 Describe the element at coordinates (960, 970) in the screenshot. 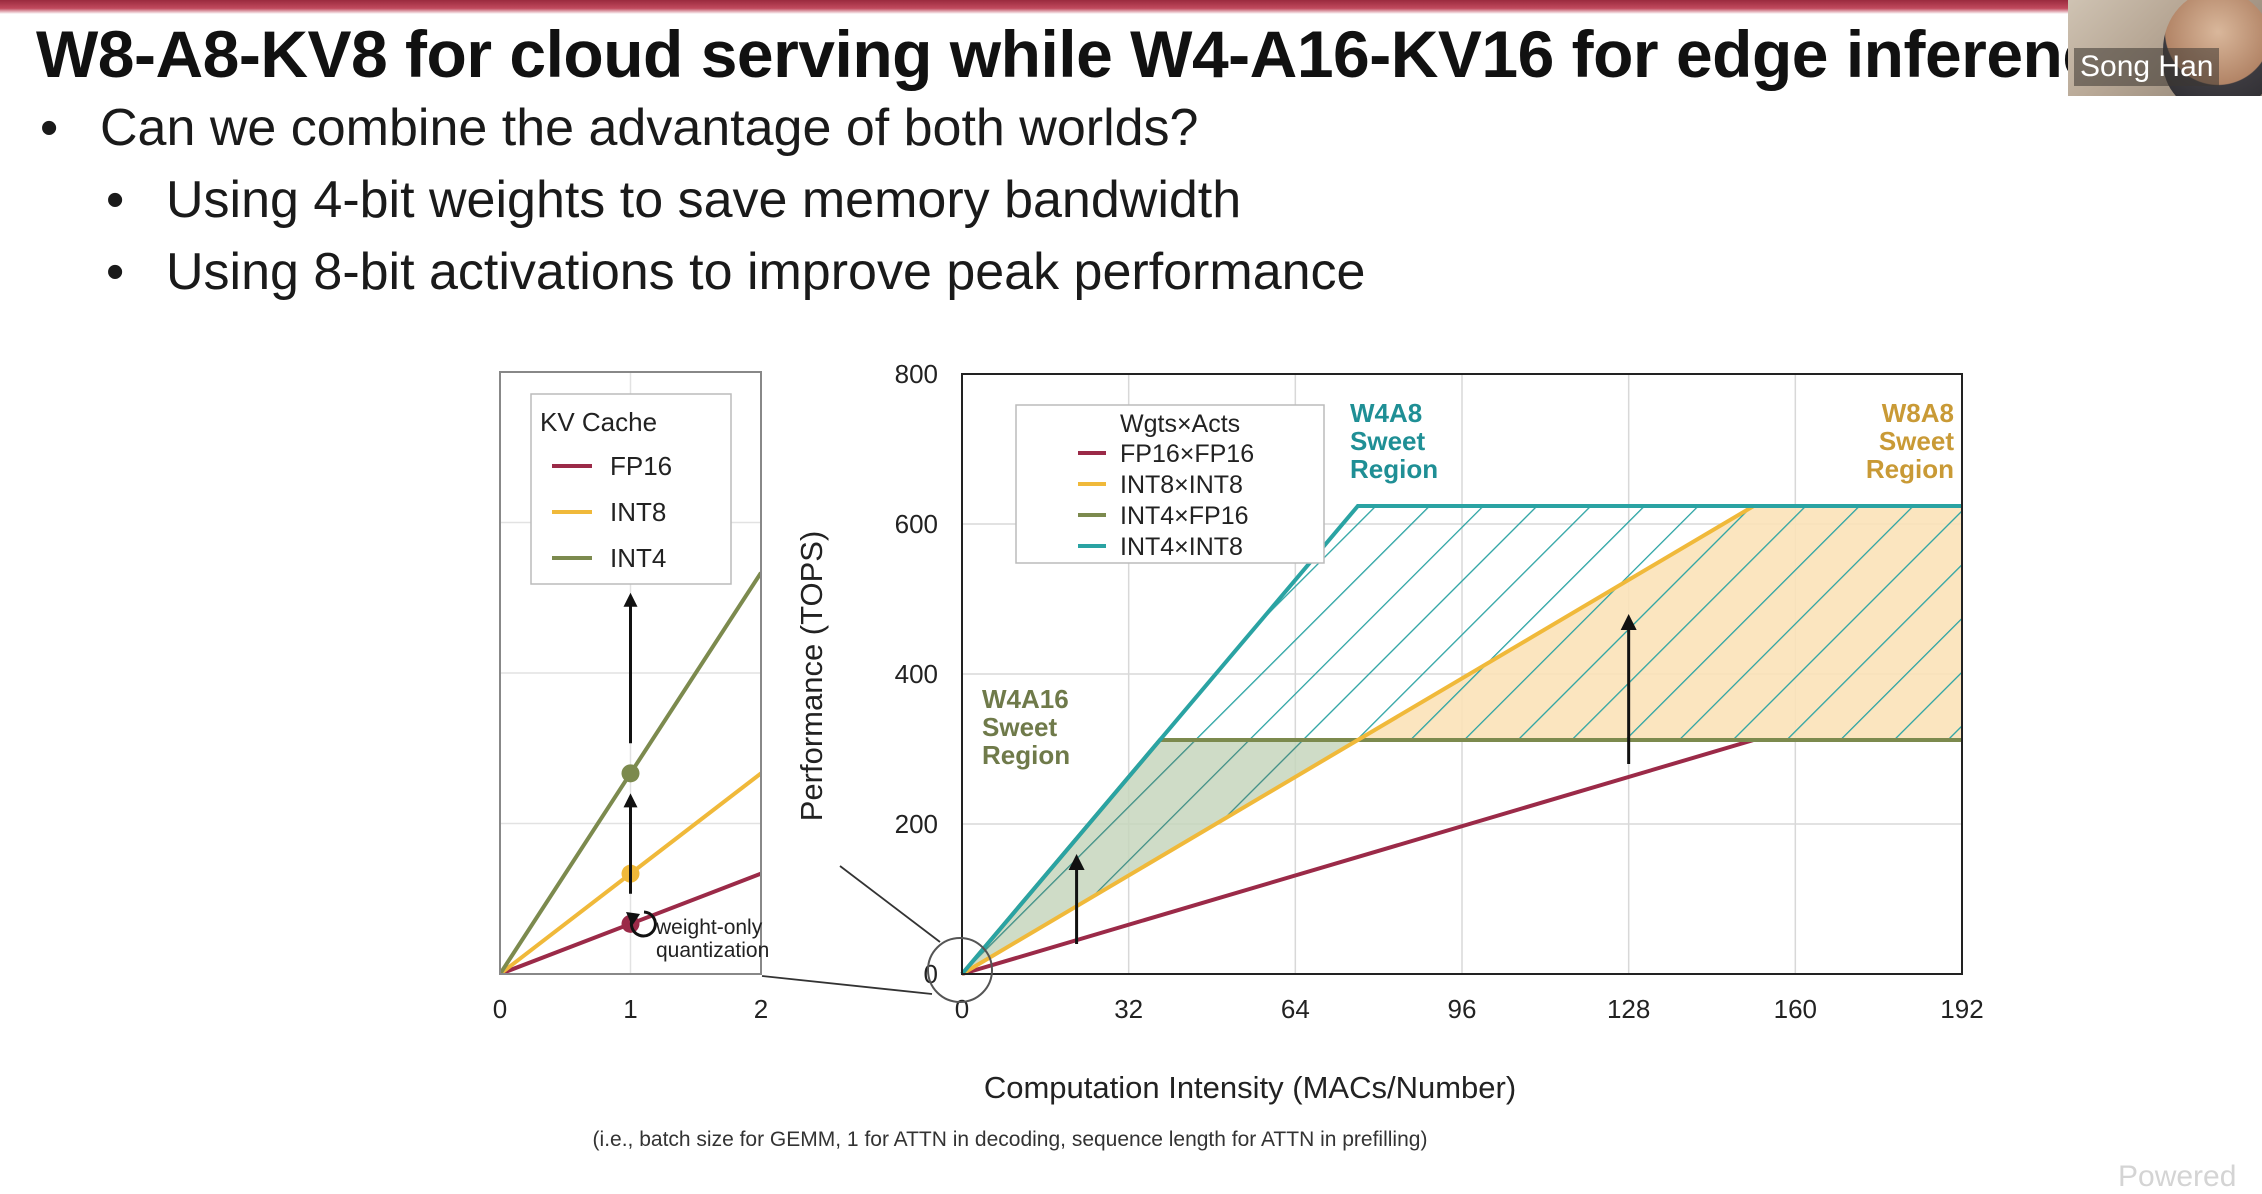

I see `zoom-circle` at that location.